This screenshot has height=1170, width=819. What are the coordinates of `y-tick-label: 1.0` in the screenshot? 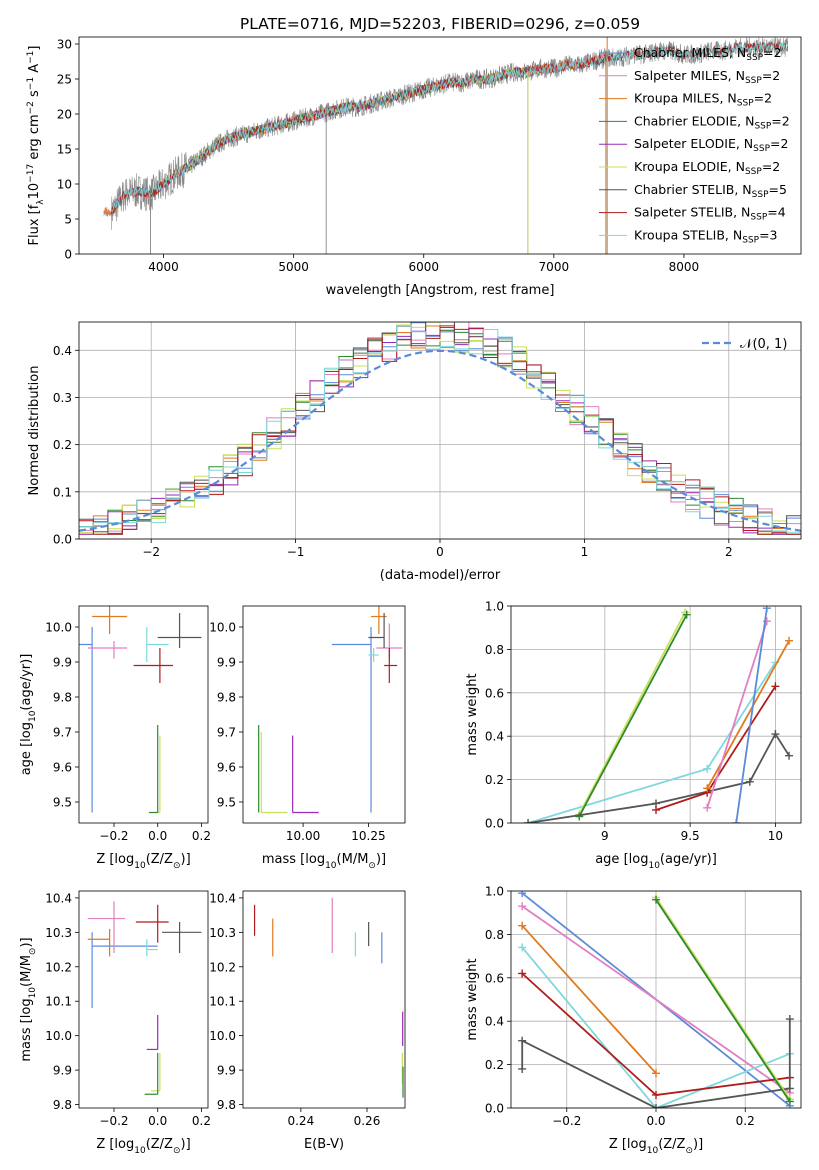 It's located at (494, 607).